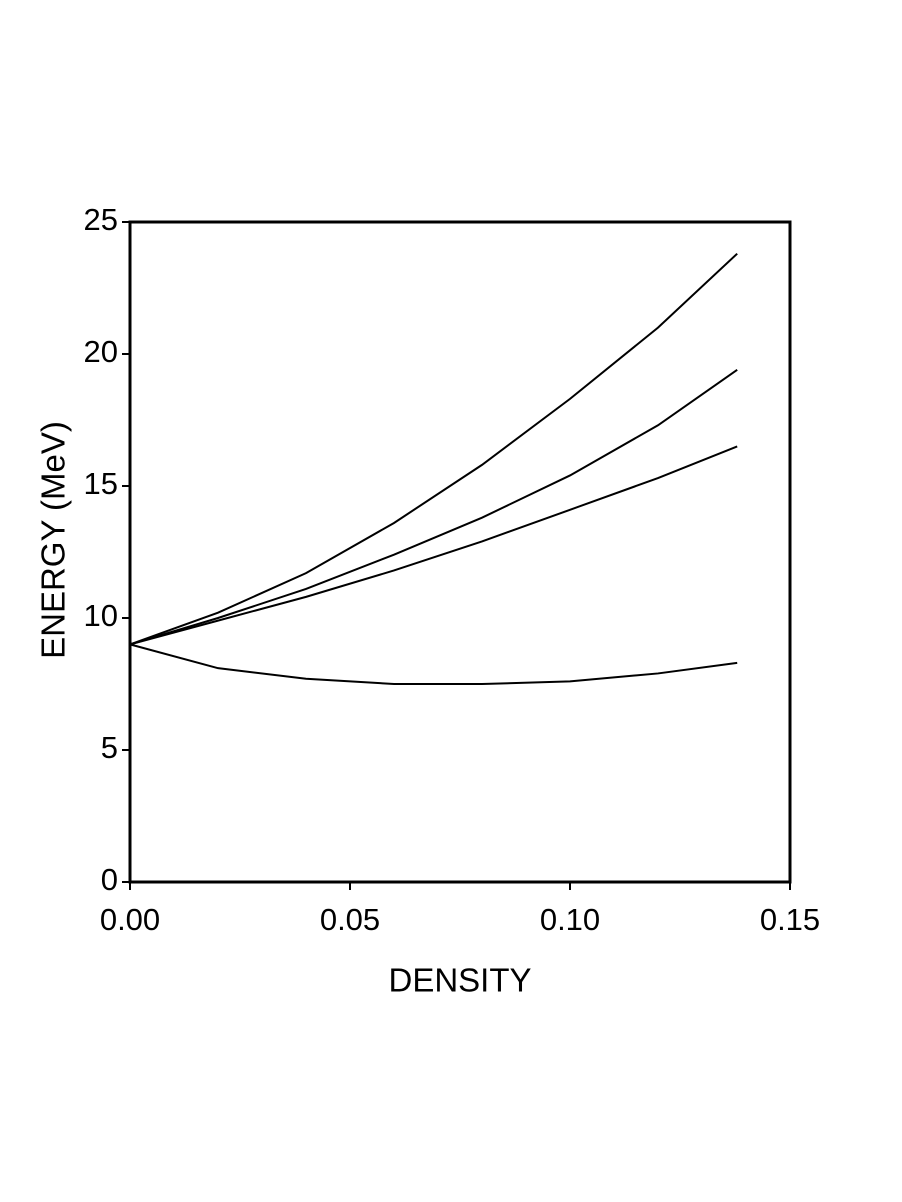 The width and height of the screenshot is (902, 1202). What do you see at coordinates (101, 483) in the screenshot?
I see `y-tick-label: 15` at bounding box center [101, 483].